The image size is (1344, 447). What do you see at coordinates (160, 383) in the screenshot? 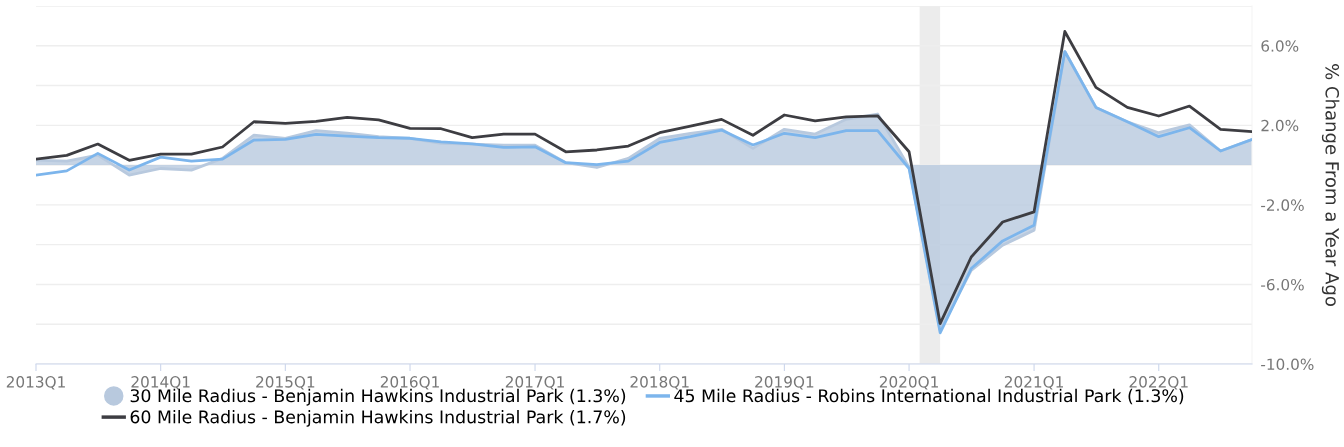
I see `x-tick-label: 2014Q1` at bounding box center [160, 383].